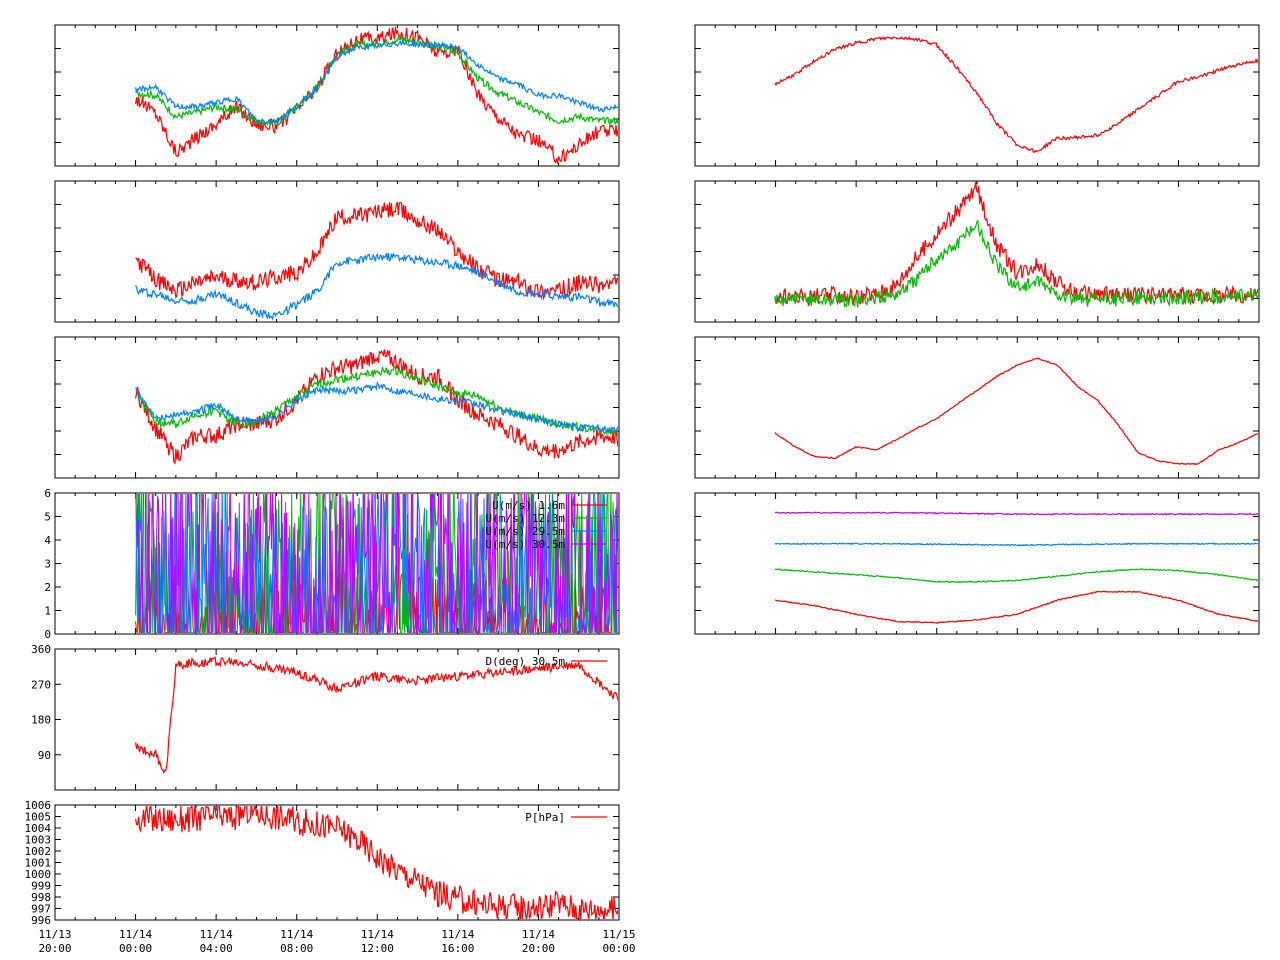 The height and width of the screenshot is (960, 1280). I want to click on y-tick-label: 0, so click(47, 634).